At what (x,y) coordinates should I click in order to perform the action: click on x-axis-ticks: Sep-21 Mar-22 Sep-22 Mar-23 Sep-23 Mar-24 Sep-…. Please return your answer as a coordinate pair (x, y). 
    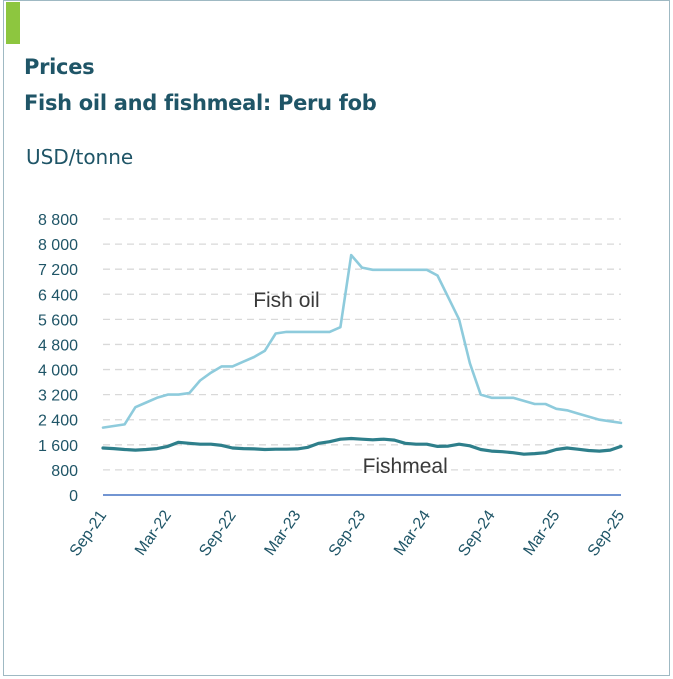
    Looking at the image, I should click on (348, 533).